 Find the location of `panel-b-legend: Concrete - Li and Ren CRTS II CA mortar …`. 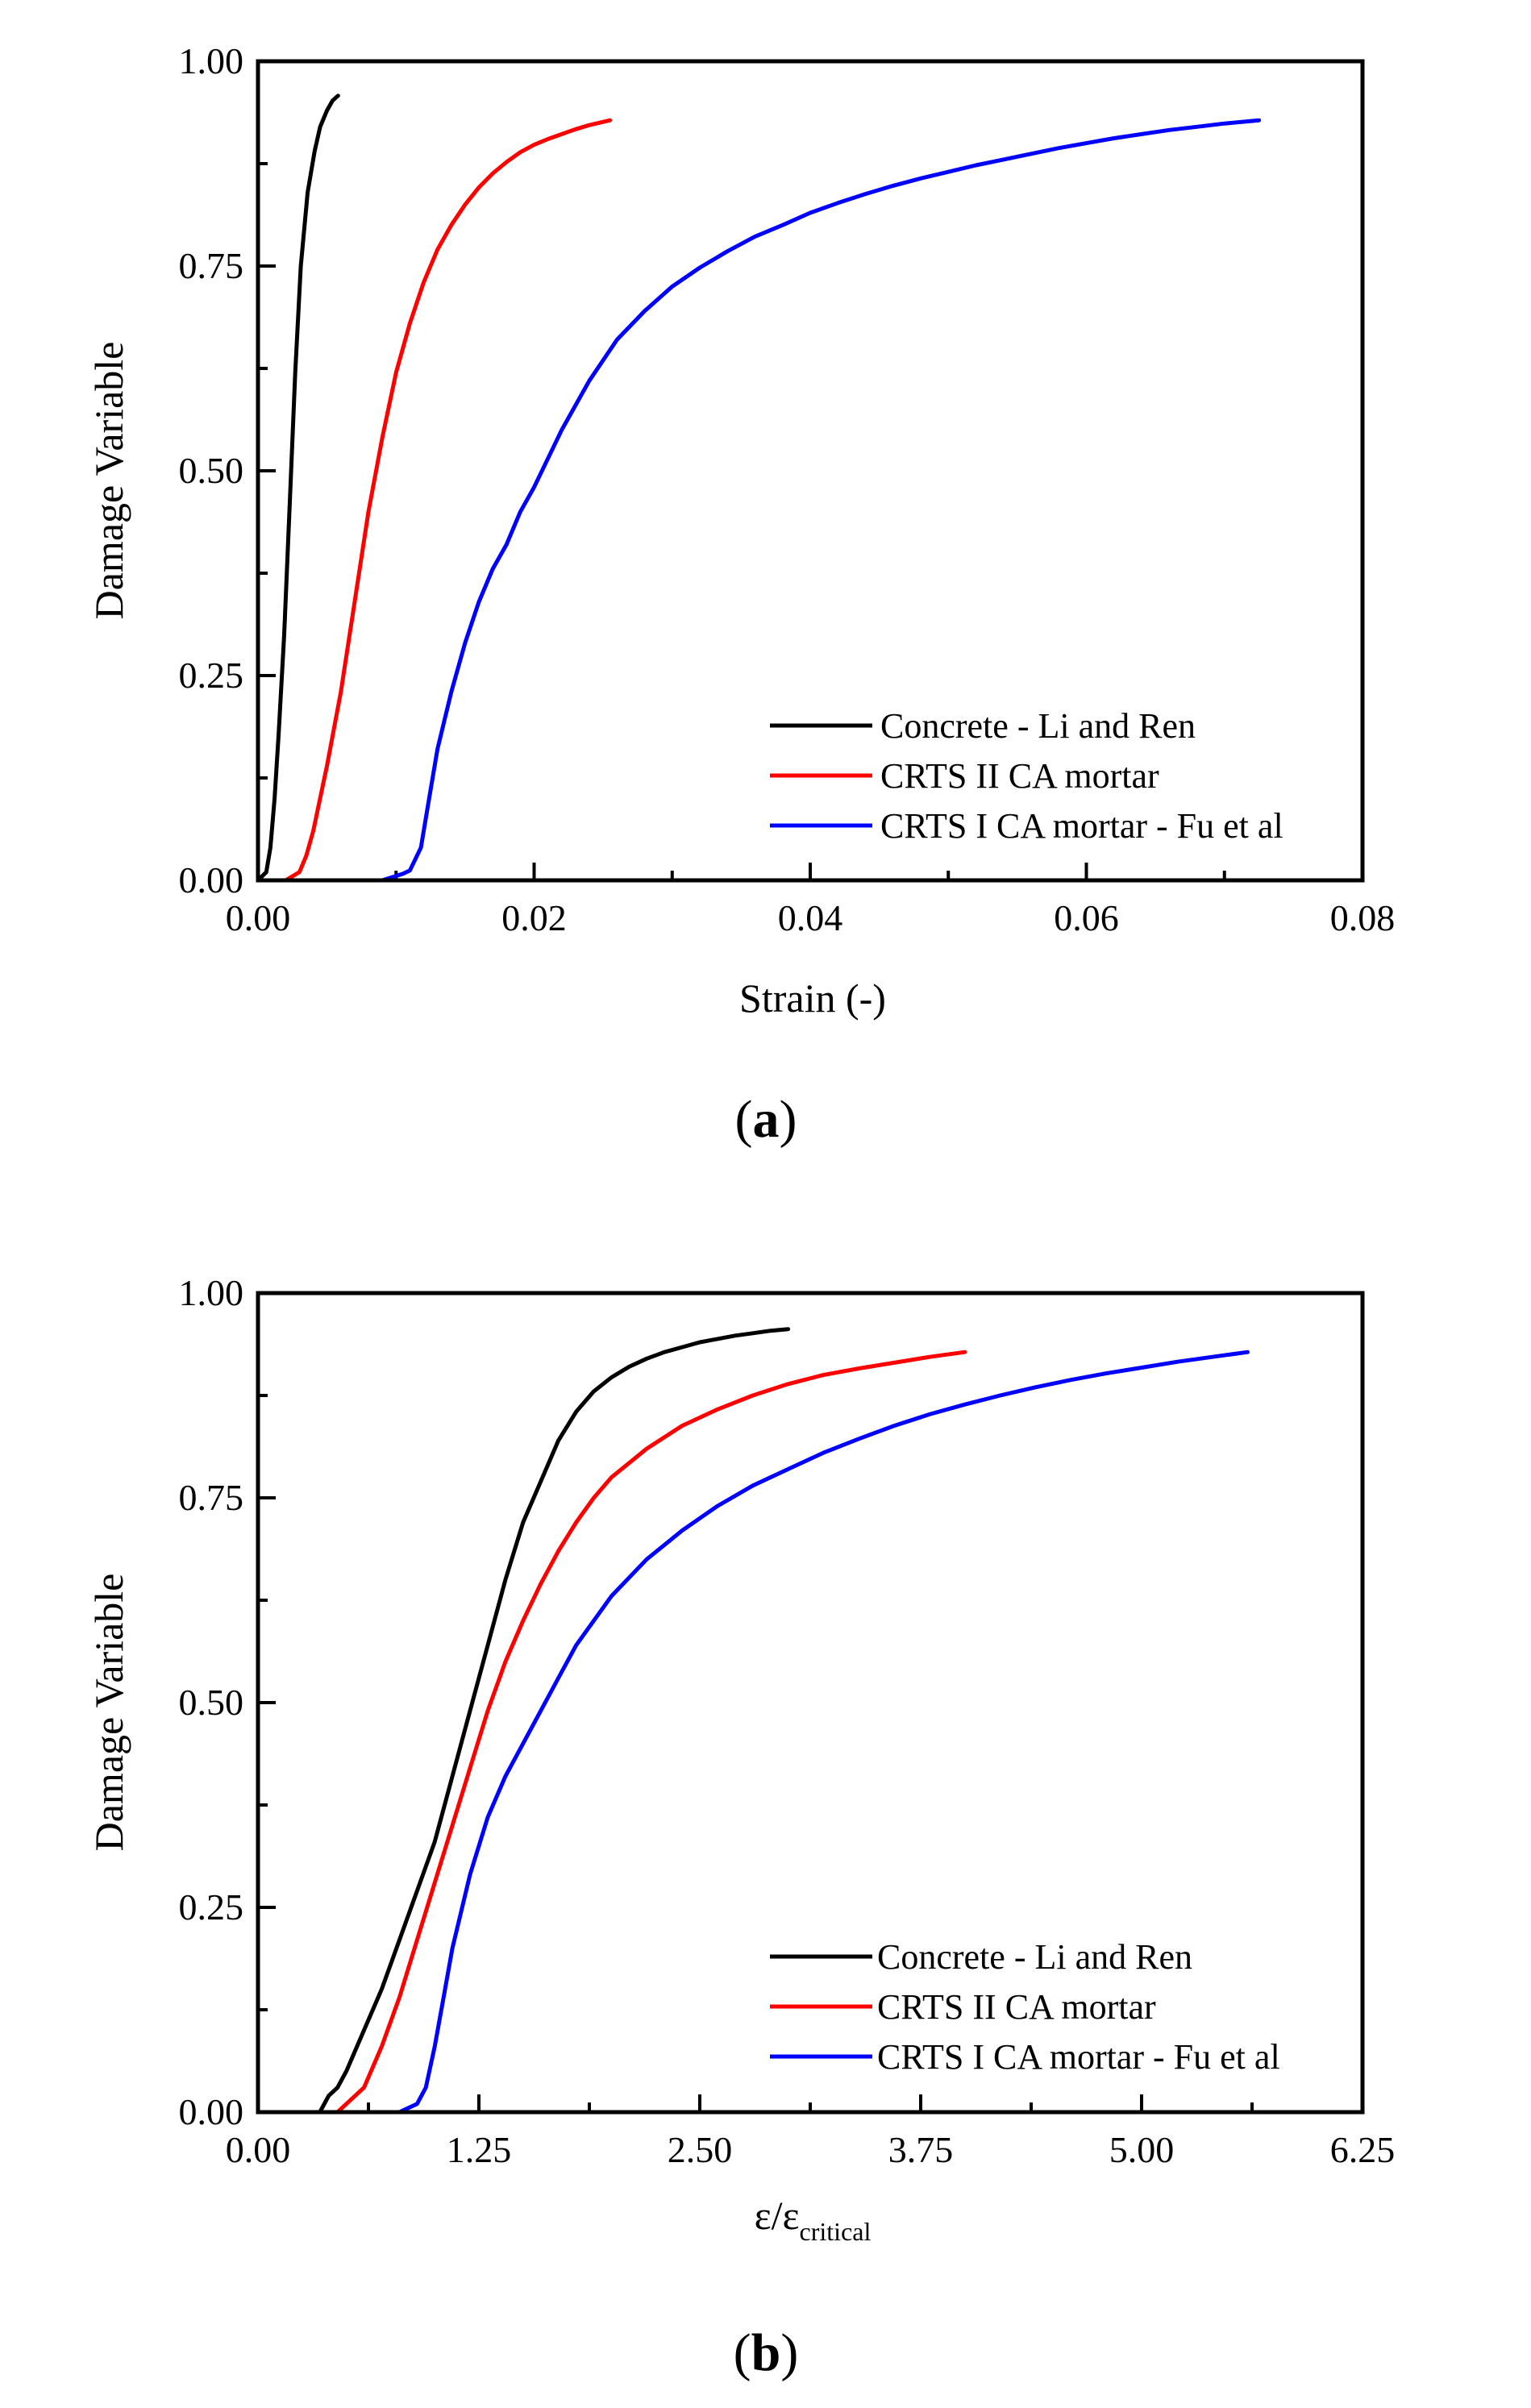

panel-b-legend: Concrete - Li and Ren CRTS II CA mortar … is located at coordinates (1025, 2007).